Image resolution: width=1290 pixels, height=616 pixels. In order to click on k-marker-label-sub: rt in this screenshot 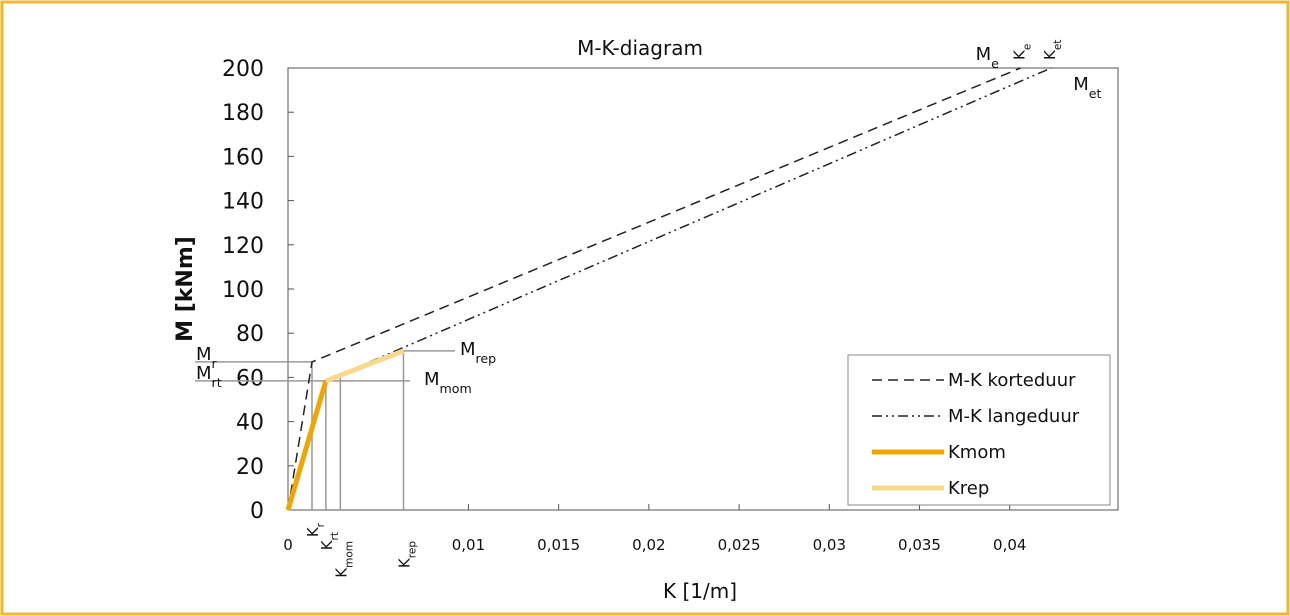, I will do `click(335, 536)`.